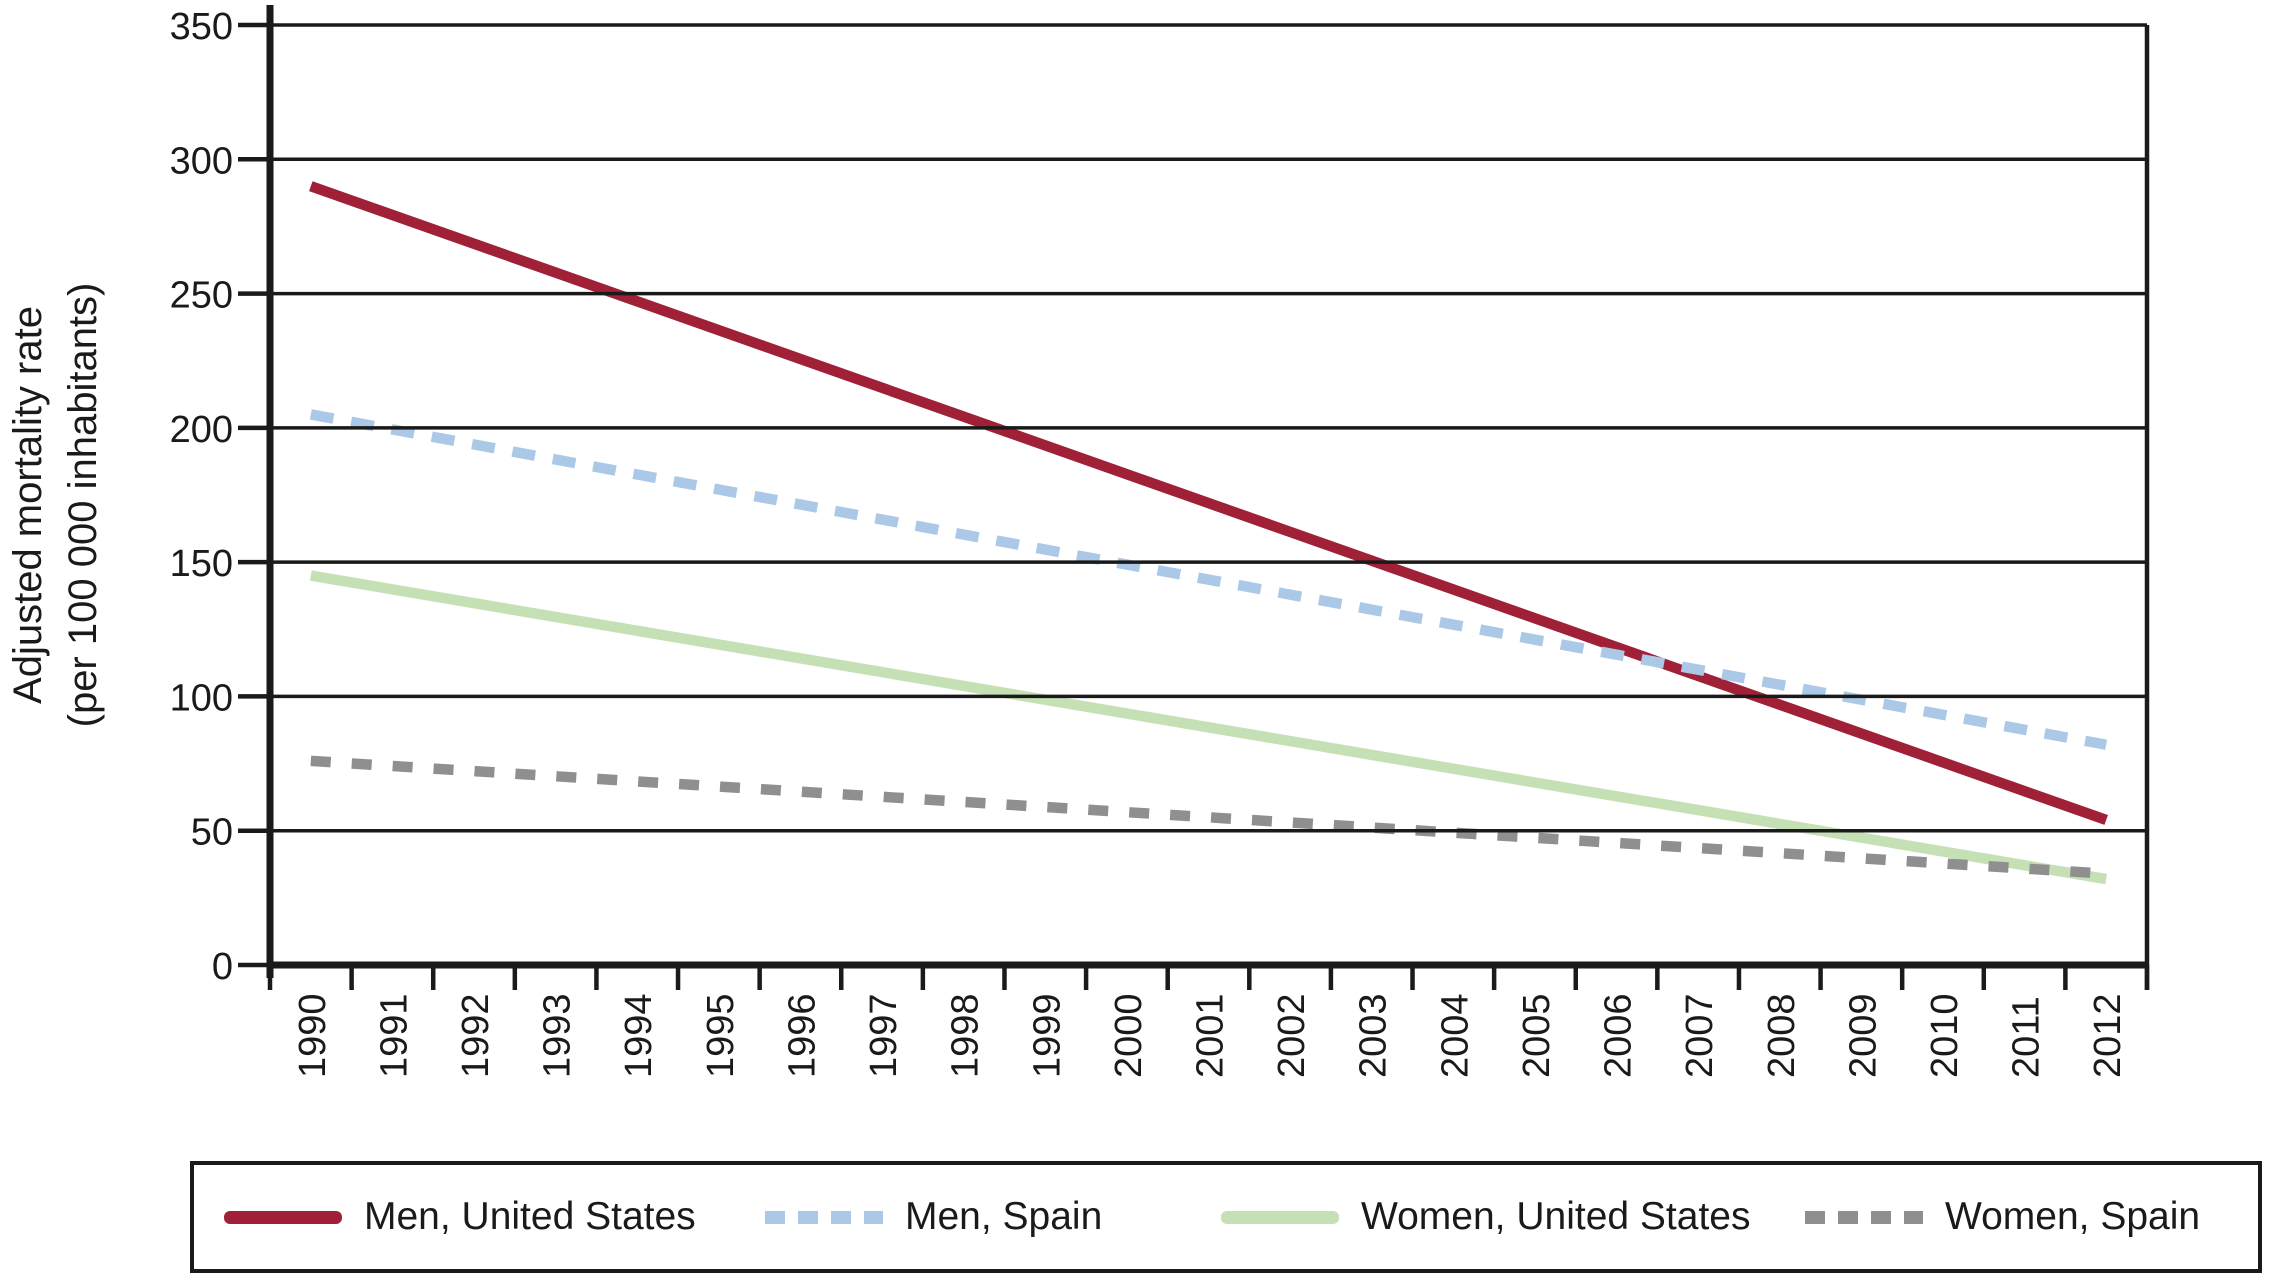 This screenshot has width=2271, height=1278. I want to click on x-tick-label: 2004, so click(1455, 1035).